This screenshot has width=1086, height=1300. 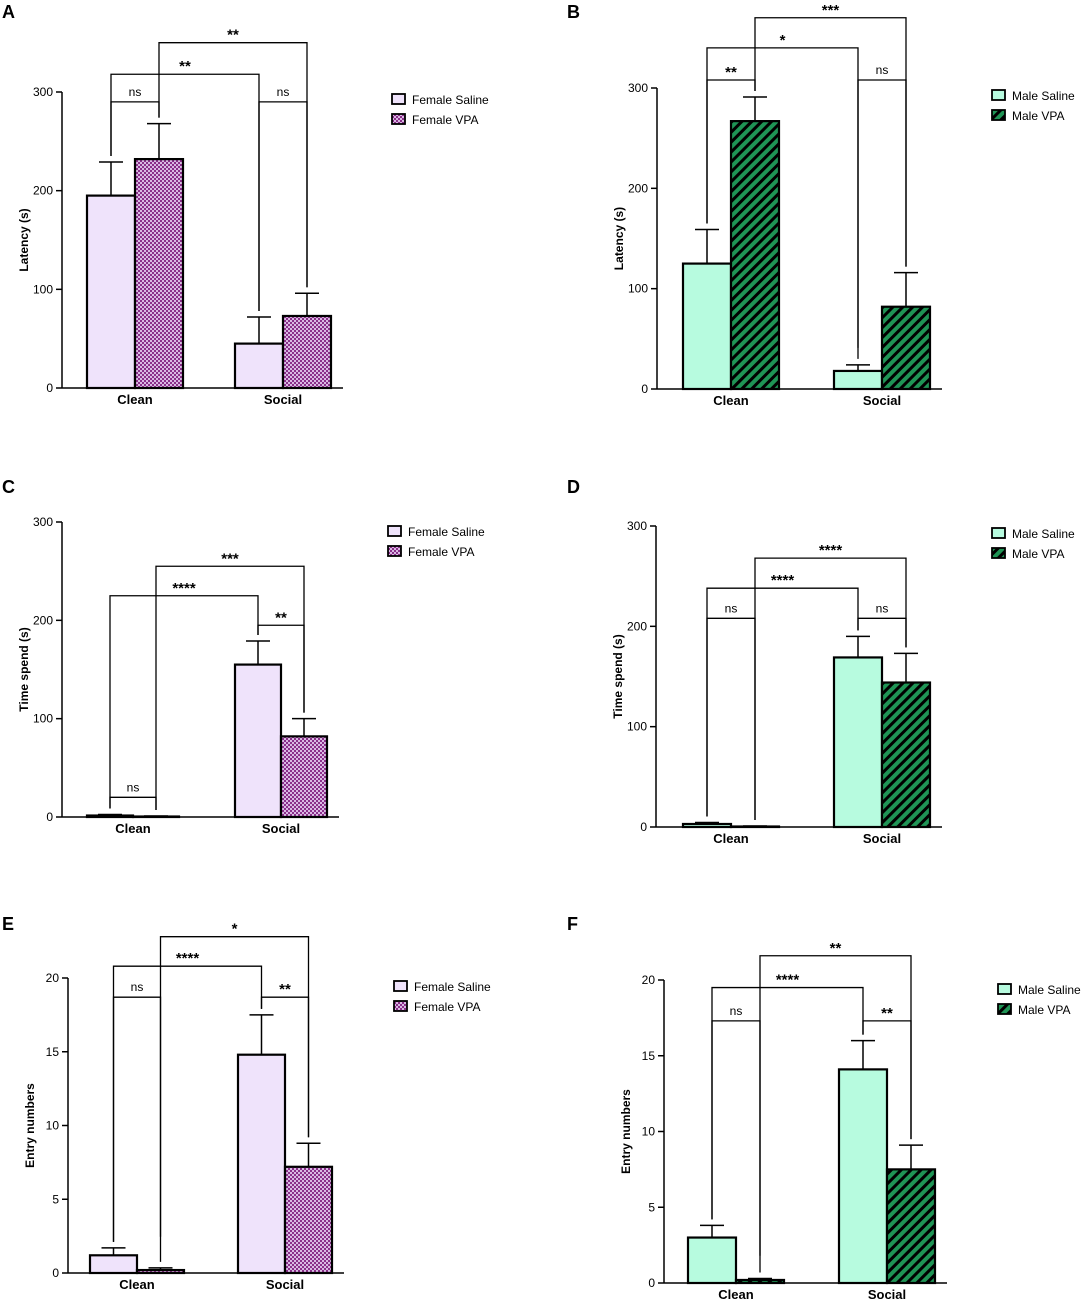 What do you see at coordinates (649, 1056) in the screenshot?
I see `y-tick-label: 15` at bounding box center [649, 1056].